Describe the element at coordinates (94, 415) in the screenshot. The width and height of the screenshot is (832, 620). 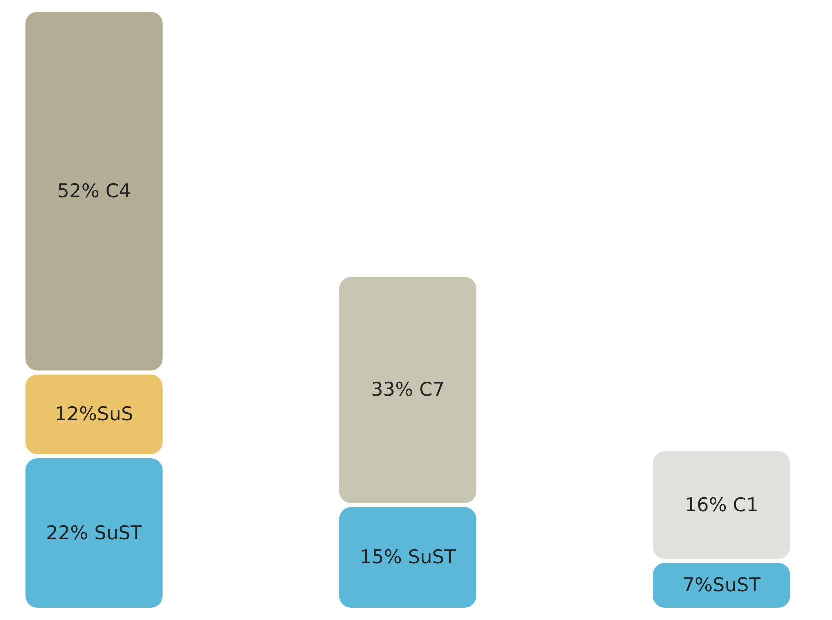
I see `data-label: 12%SuS` at that location.